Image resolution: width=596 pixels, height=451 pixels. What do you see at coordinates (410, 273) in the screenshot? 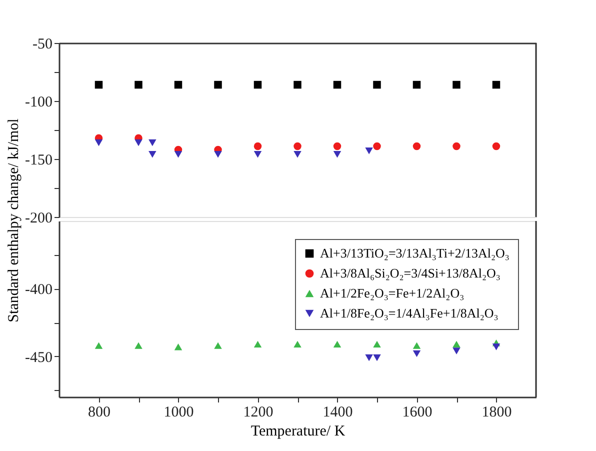
I see `legend-label: Al+3/8Al₆Si₂O₂=3/4Si+13/8Al₂O₃` at bounding box center [410, 273].